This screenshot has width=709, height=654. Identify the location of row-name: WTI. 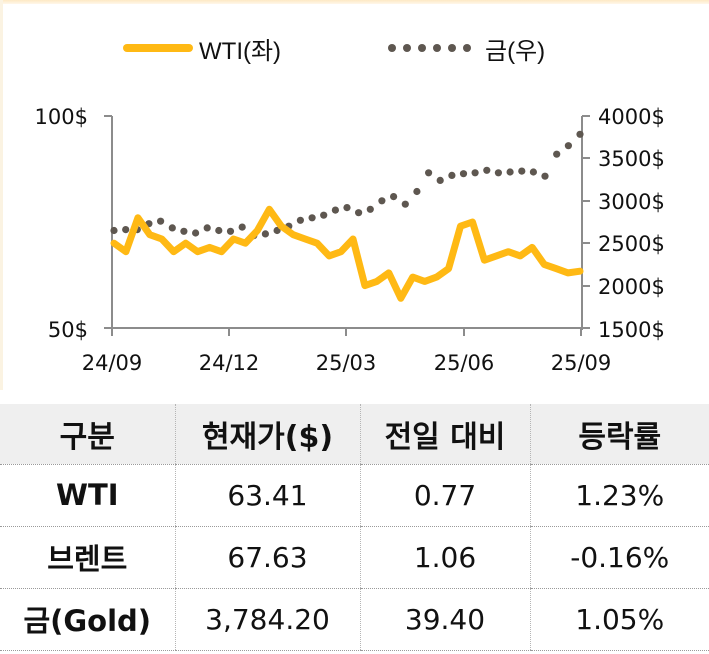
(87, 495).